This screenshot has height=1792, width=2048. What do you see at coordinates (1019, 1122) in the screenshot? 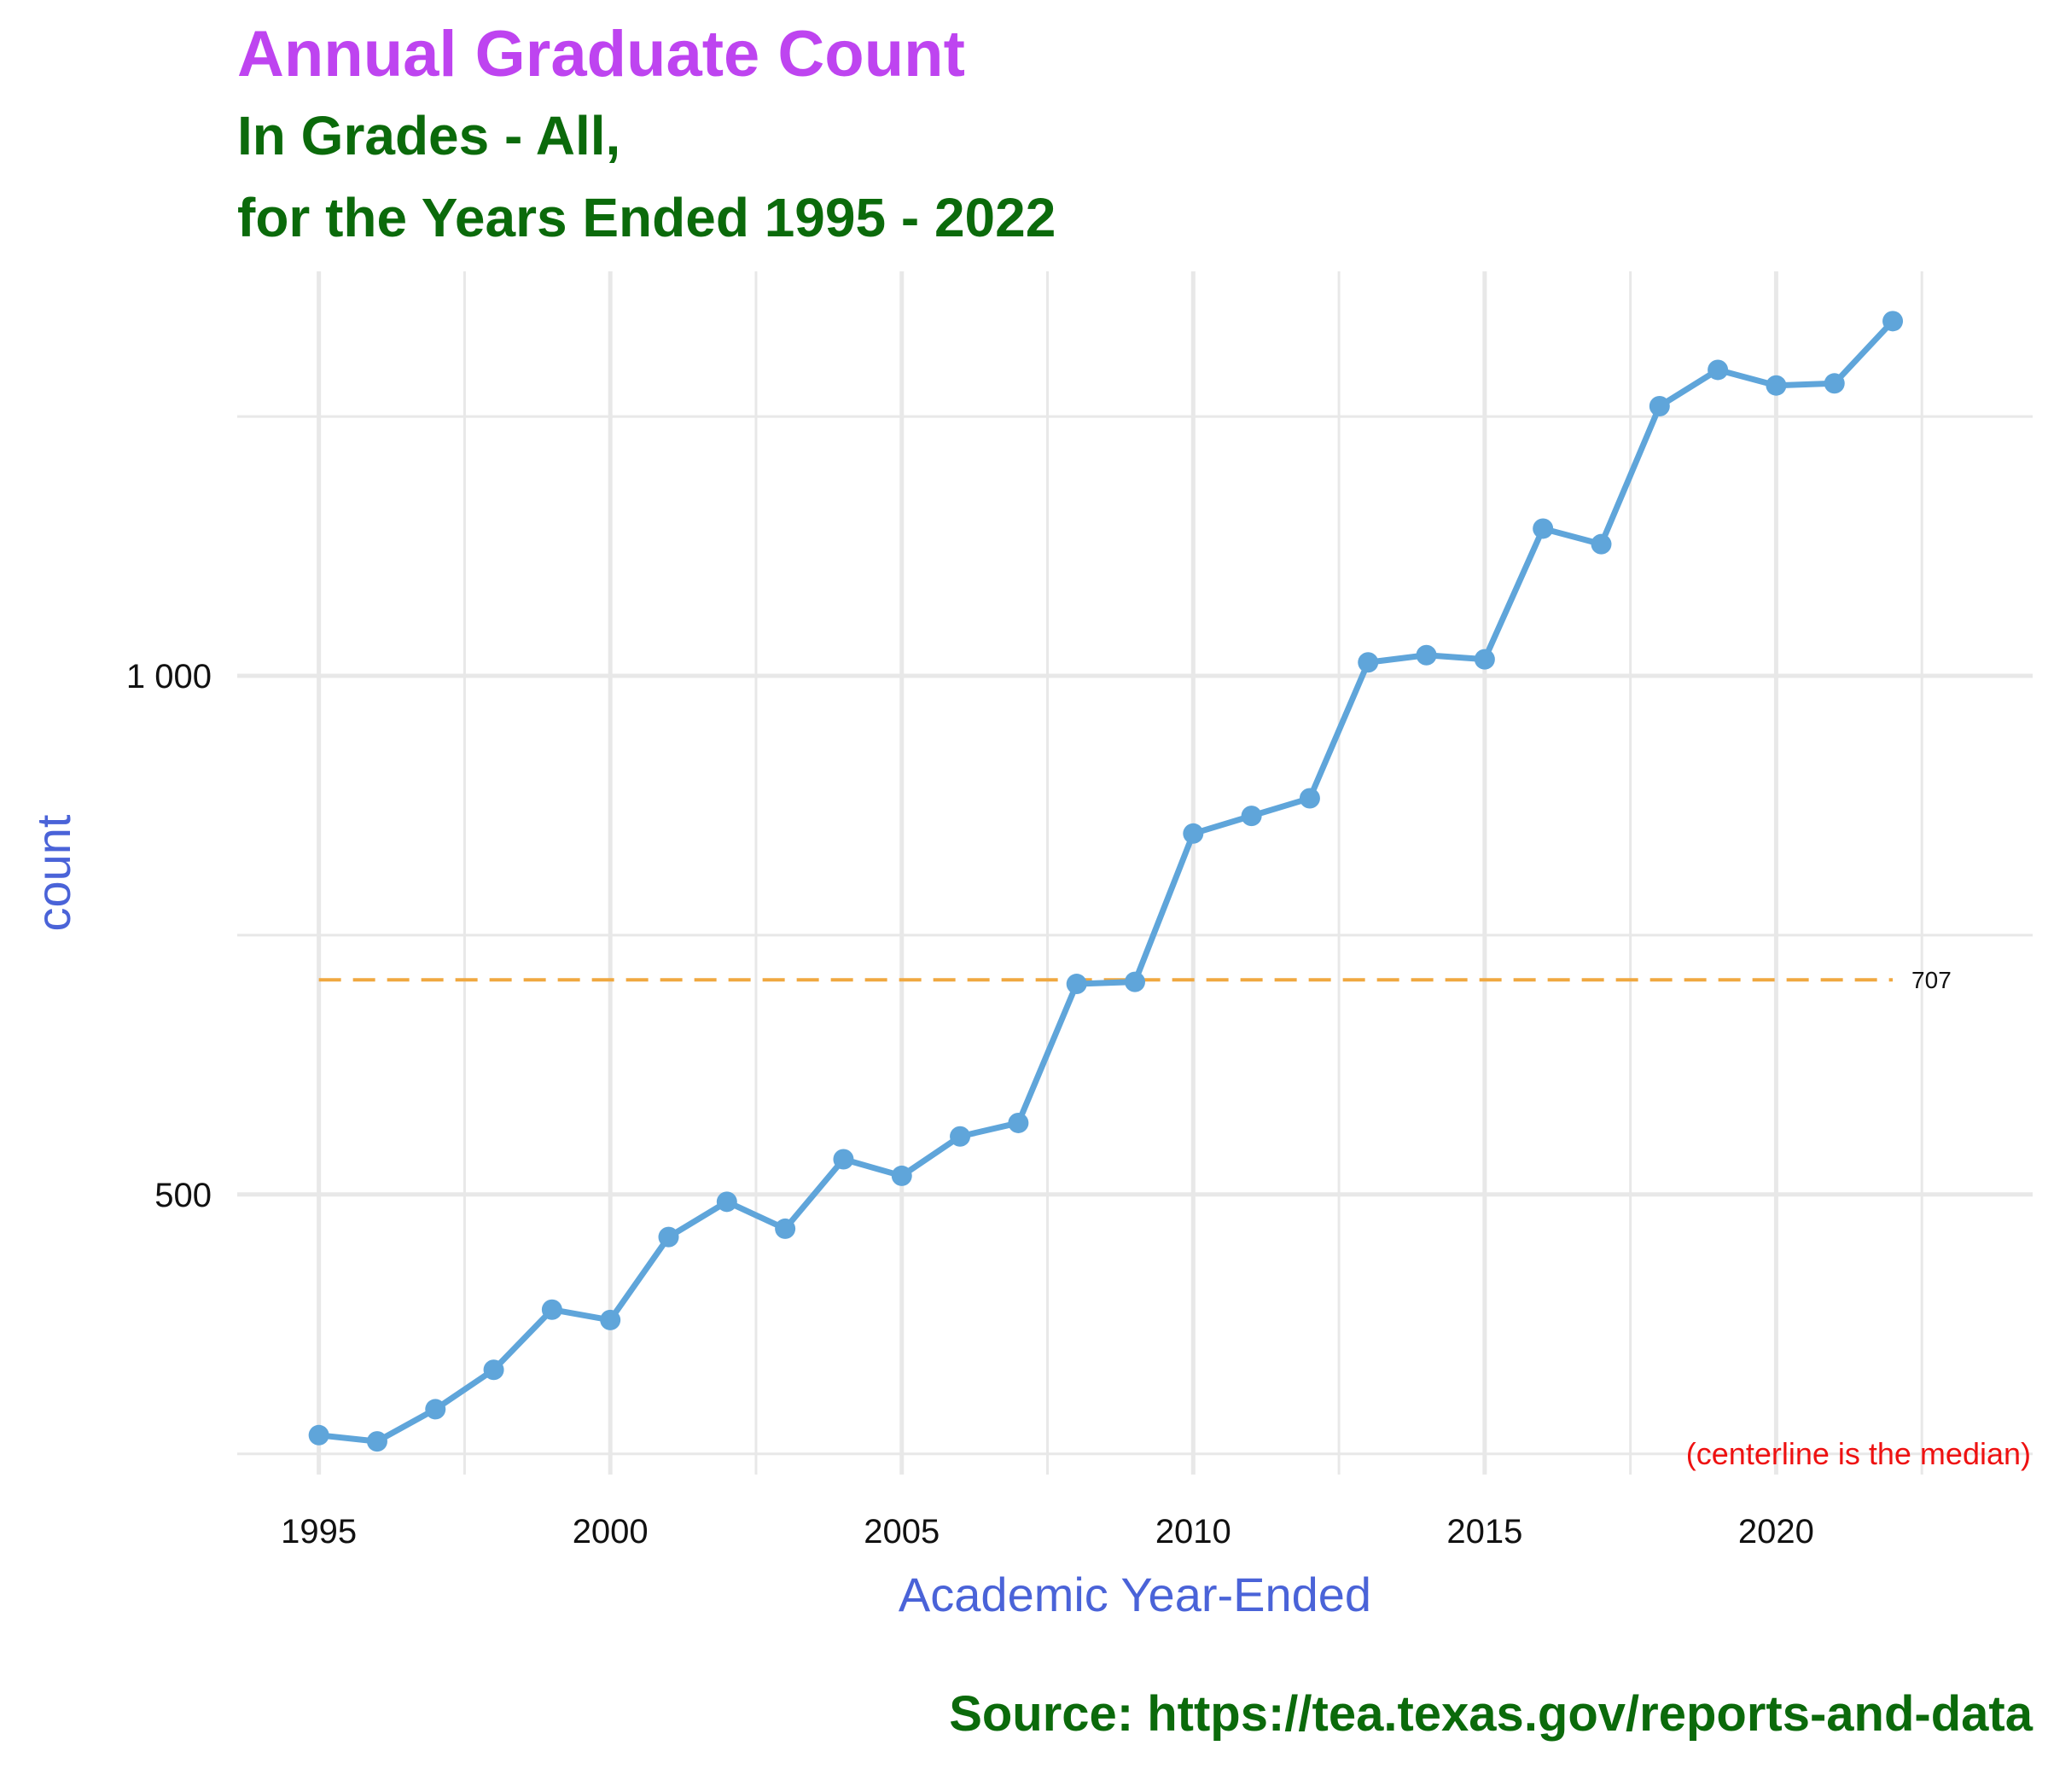
I see `data-point-2007` at bounding box center [1019, 1122].